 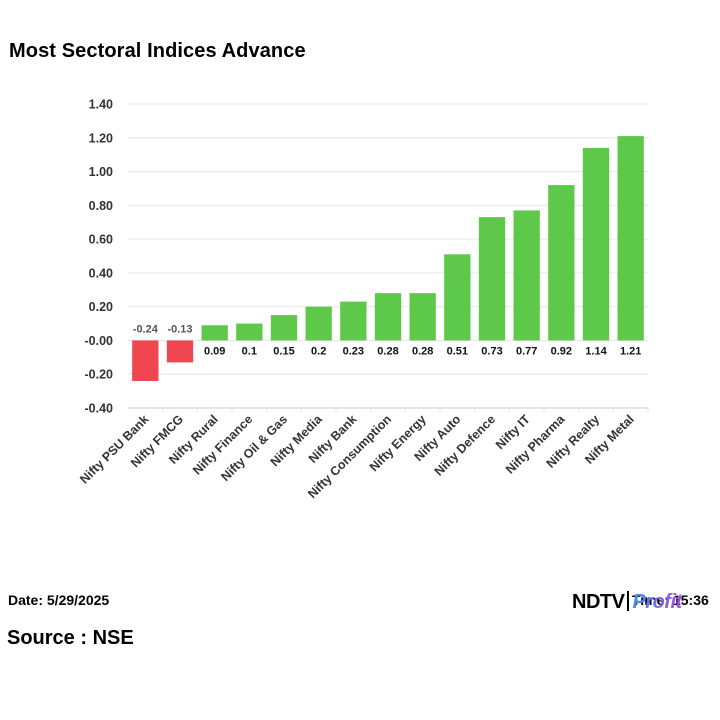 What do you see at coordinates (598, 602) in the screenshot?
I see `logo-ndtv-text: NDTV` at bounding box center [598, 602].